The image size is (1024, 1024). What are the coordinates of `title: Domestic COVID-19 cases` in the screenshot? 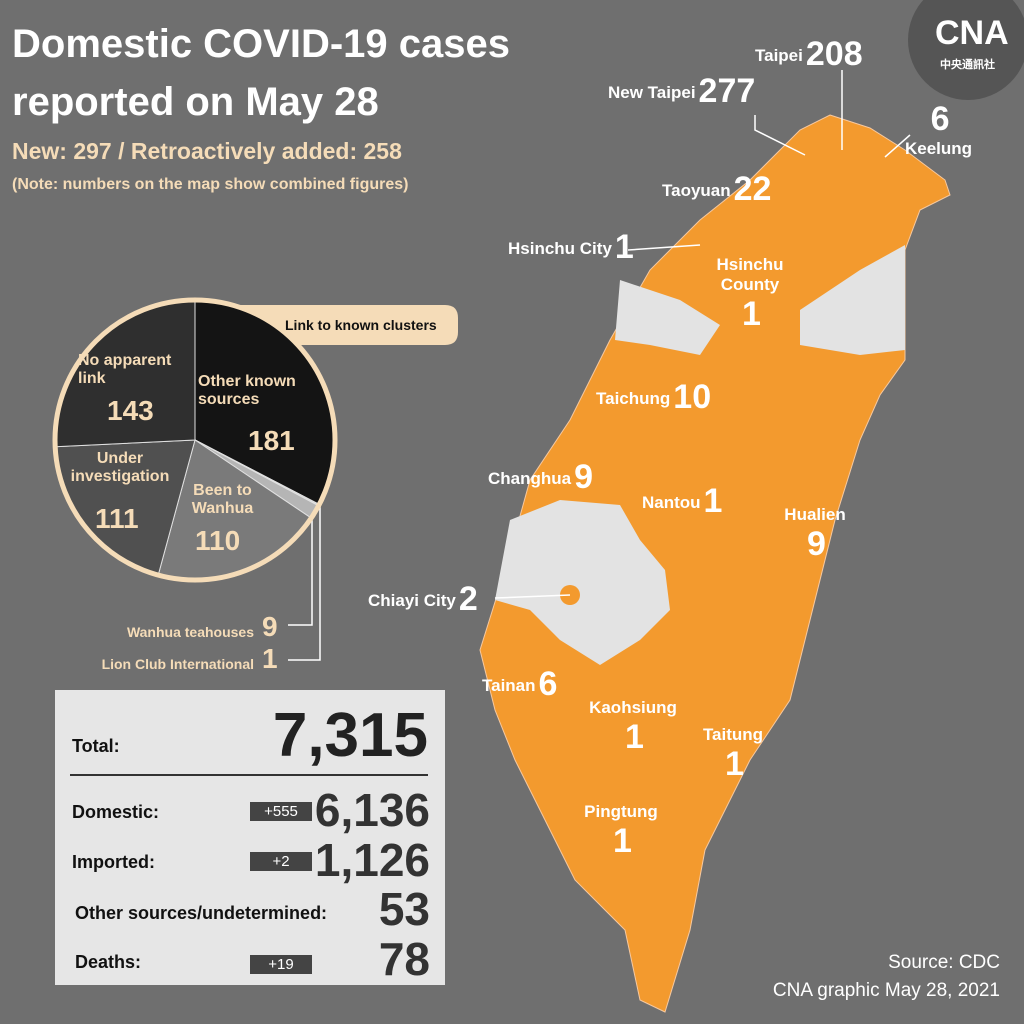 It's located at (261, 44).